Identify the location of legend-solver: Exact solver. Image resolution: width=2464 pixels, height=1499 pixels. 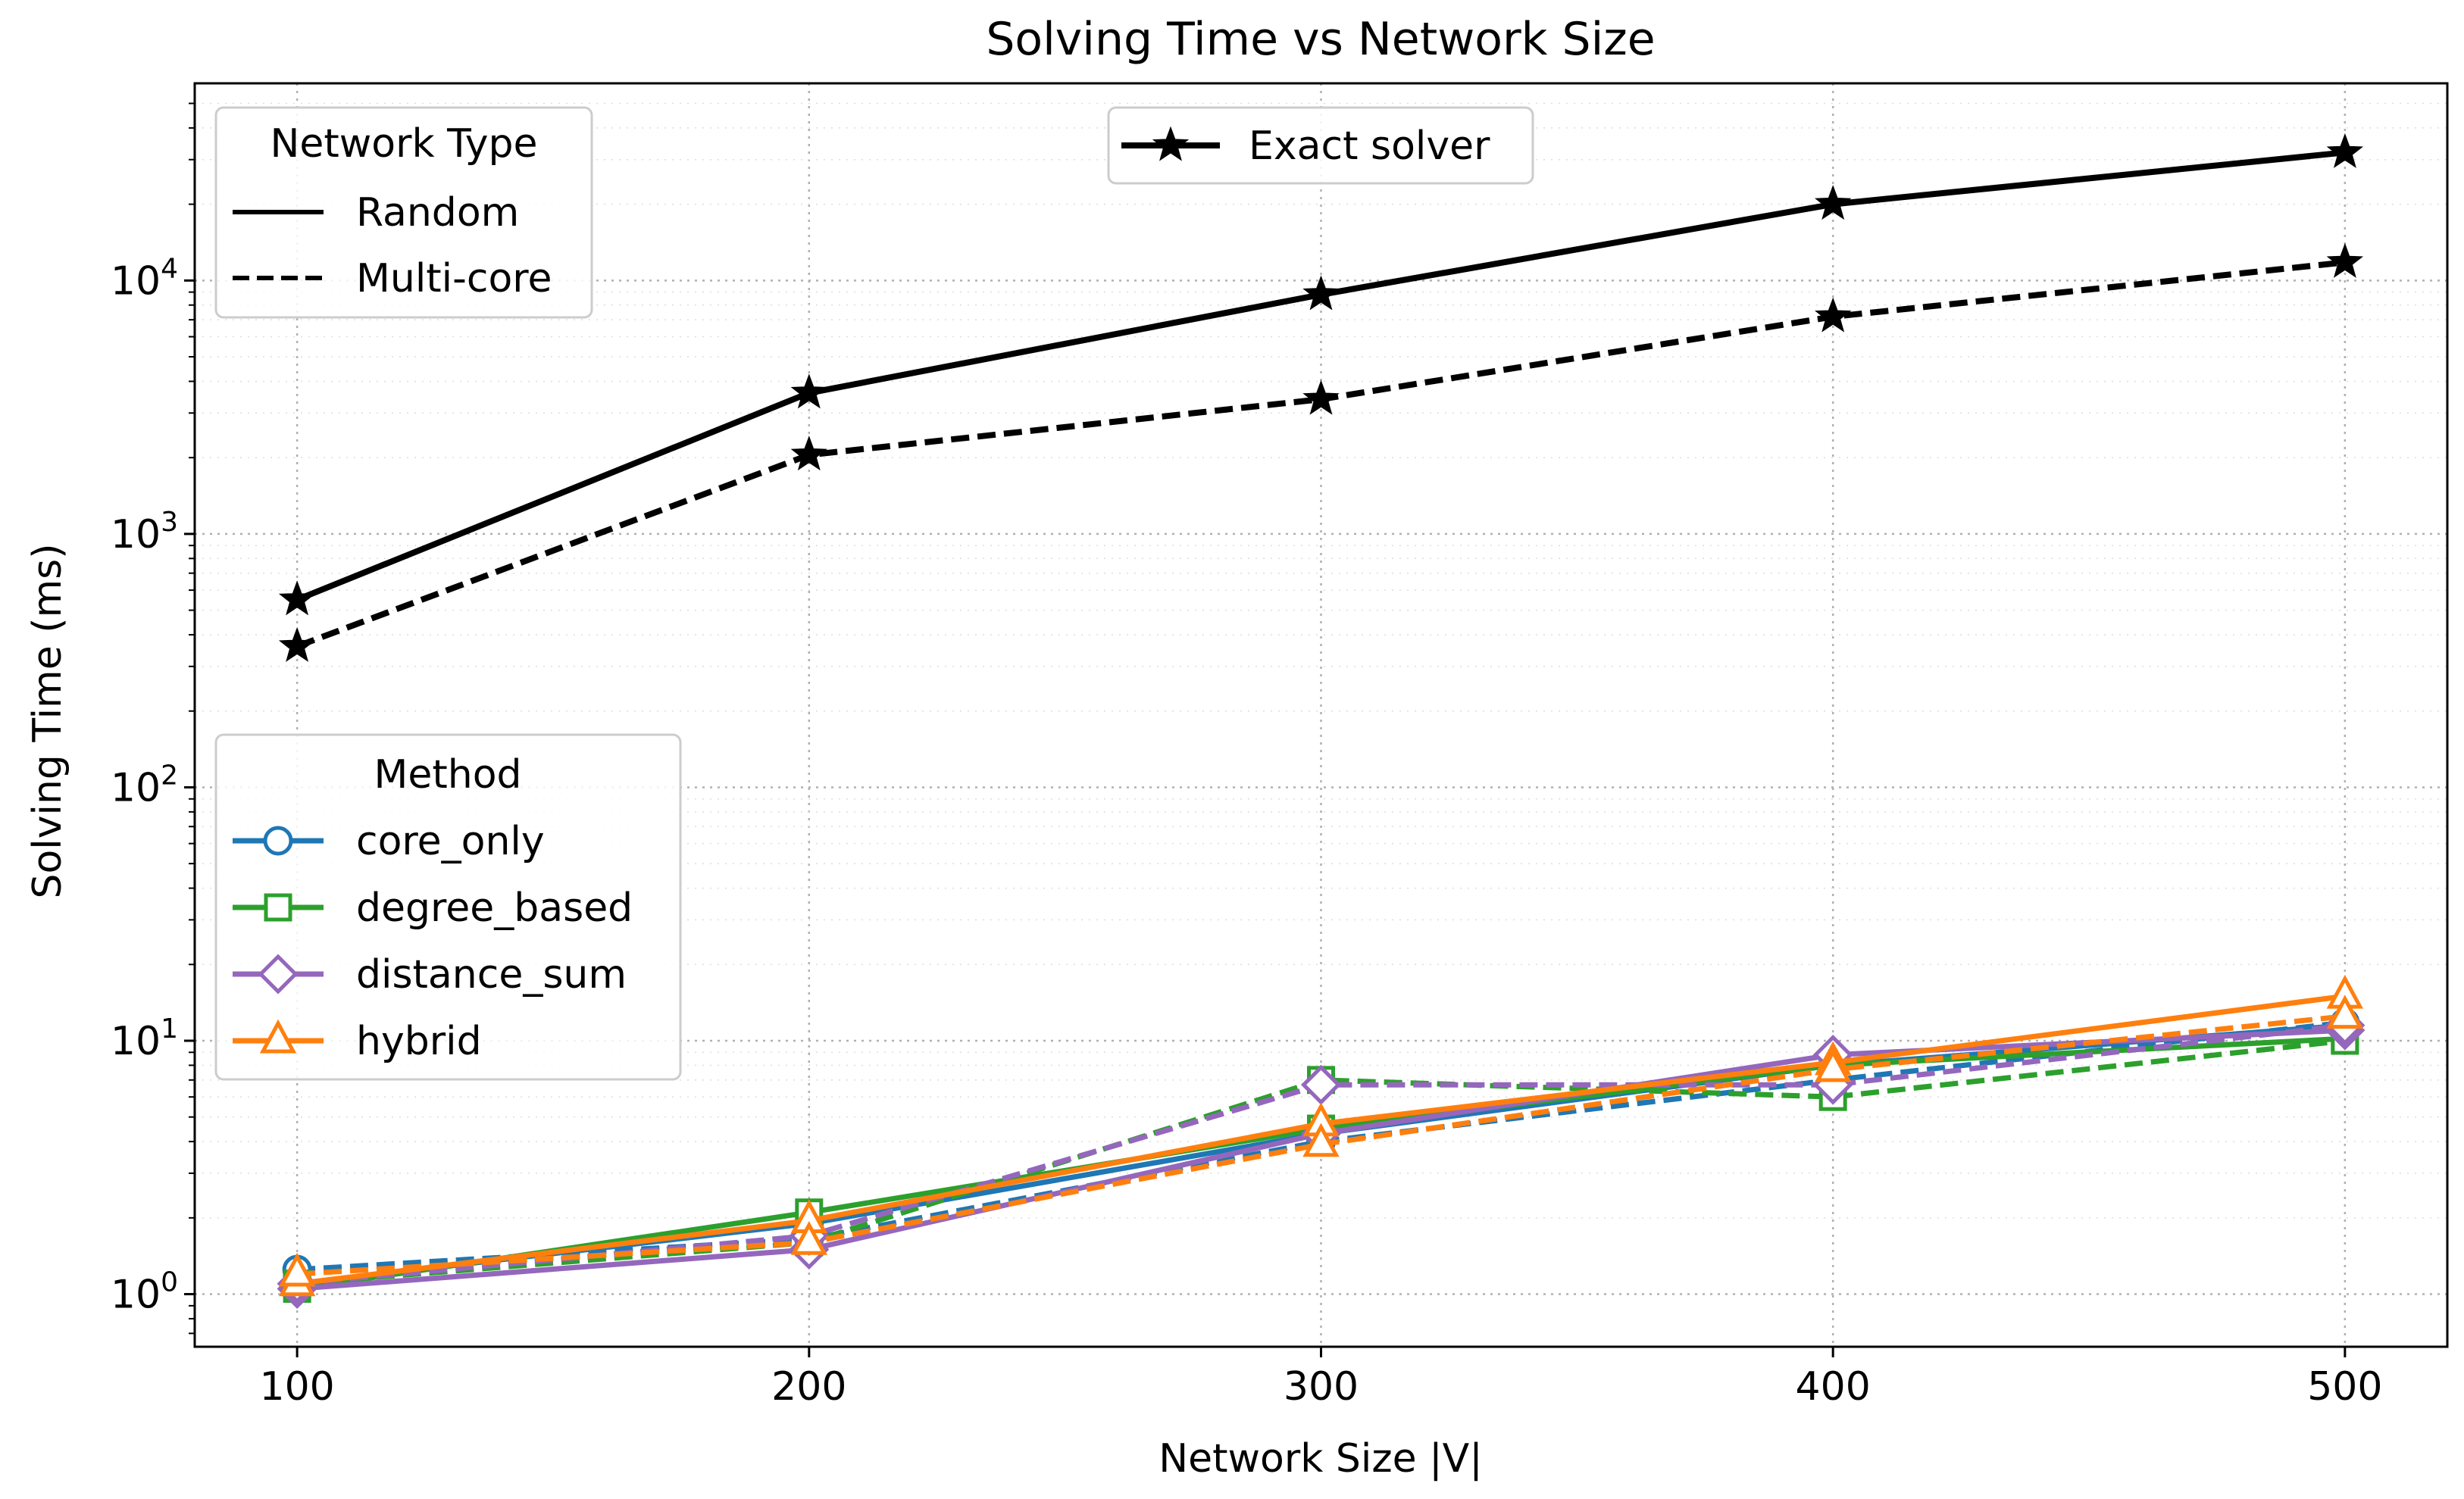
(1320, 145).